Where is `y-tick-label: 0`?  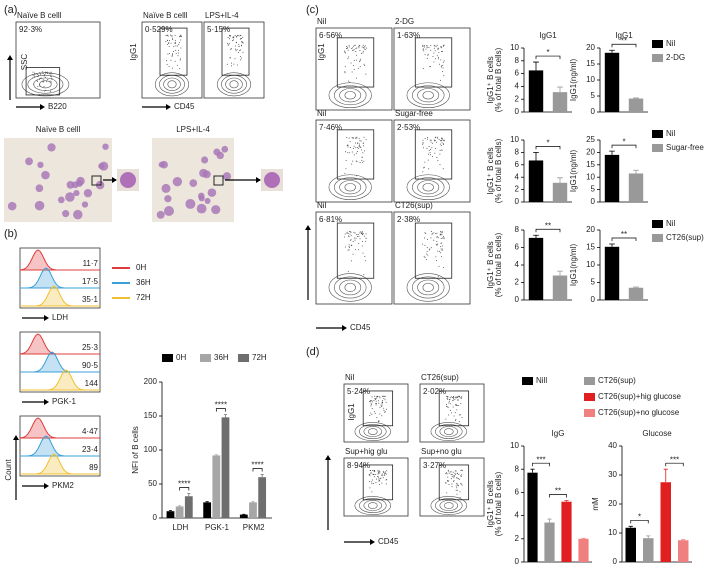
y-tick-label: 0 is located at coordinates (517, 111).